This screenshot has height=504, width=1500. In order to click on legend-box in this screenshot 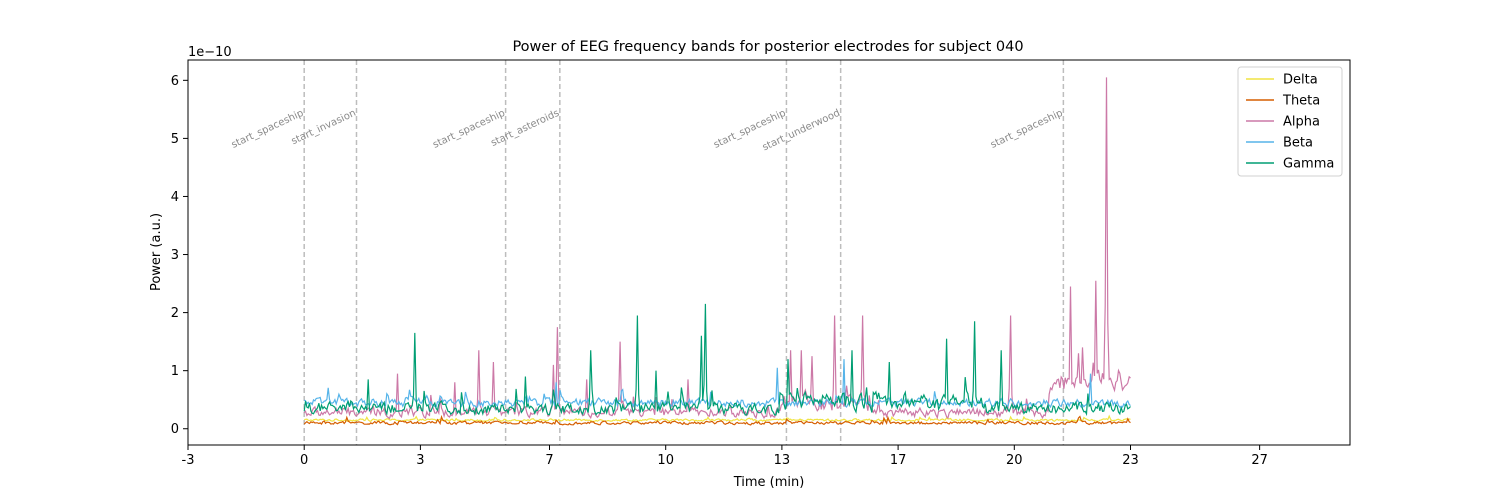, I will do `click(1290, 121)`.